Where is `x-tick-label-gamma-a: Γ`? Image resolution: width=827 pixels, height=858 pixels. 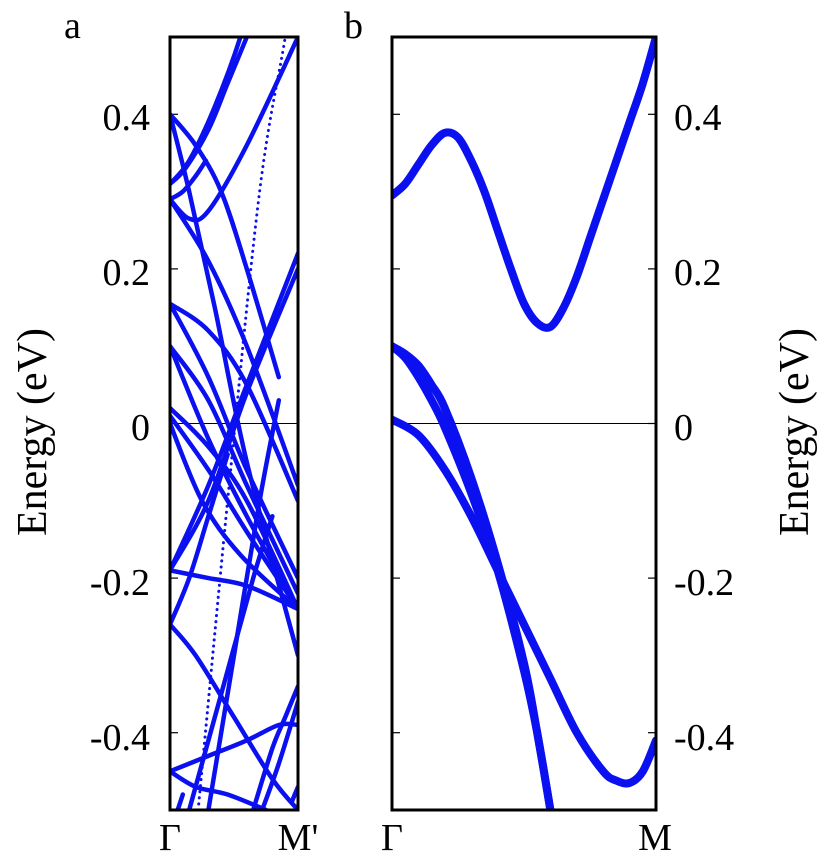 x-tick-label-gamma-a: Γ is located at coordinates (170, 837).